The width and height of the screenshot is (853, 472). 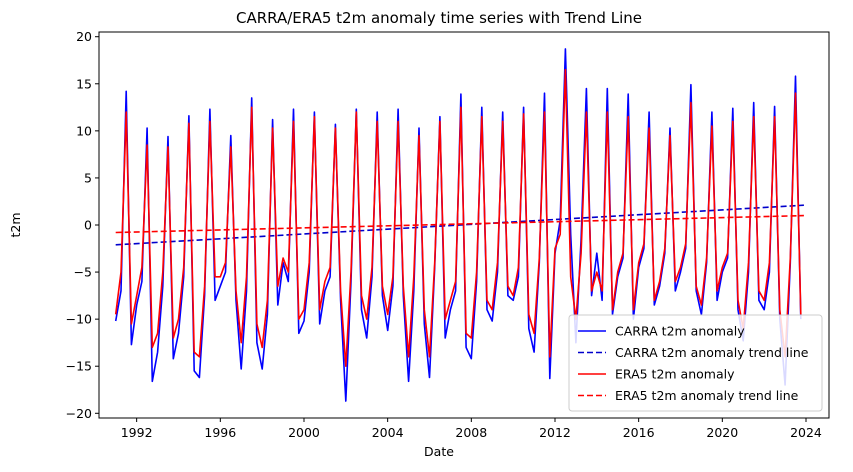 I want to click on x-tick-label: 2000, so click(x=304, y=432).